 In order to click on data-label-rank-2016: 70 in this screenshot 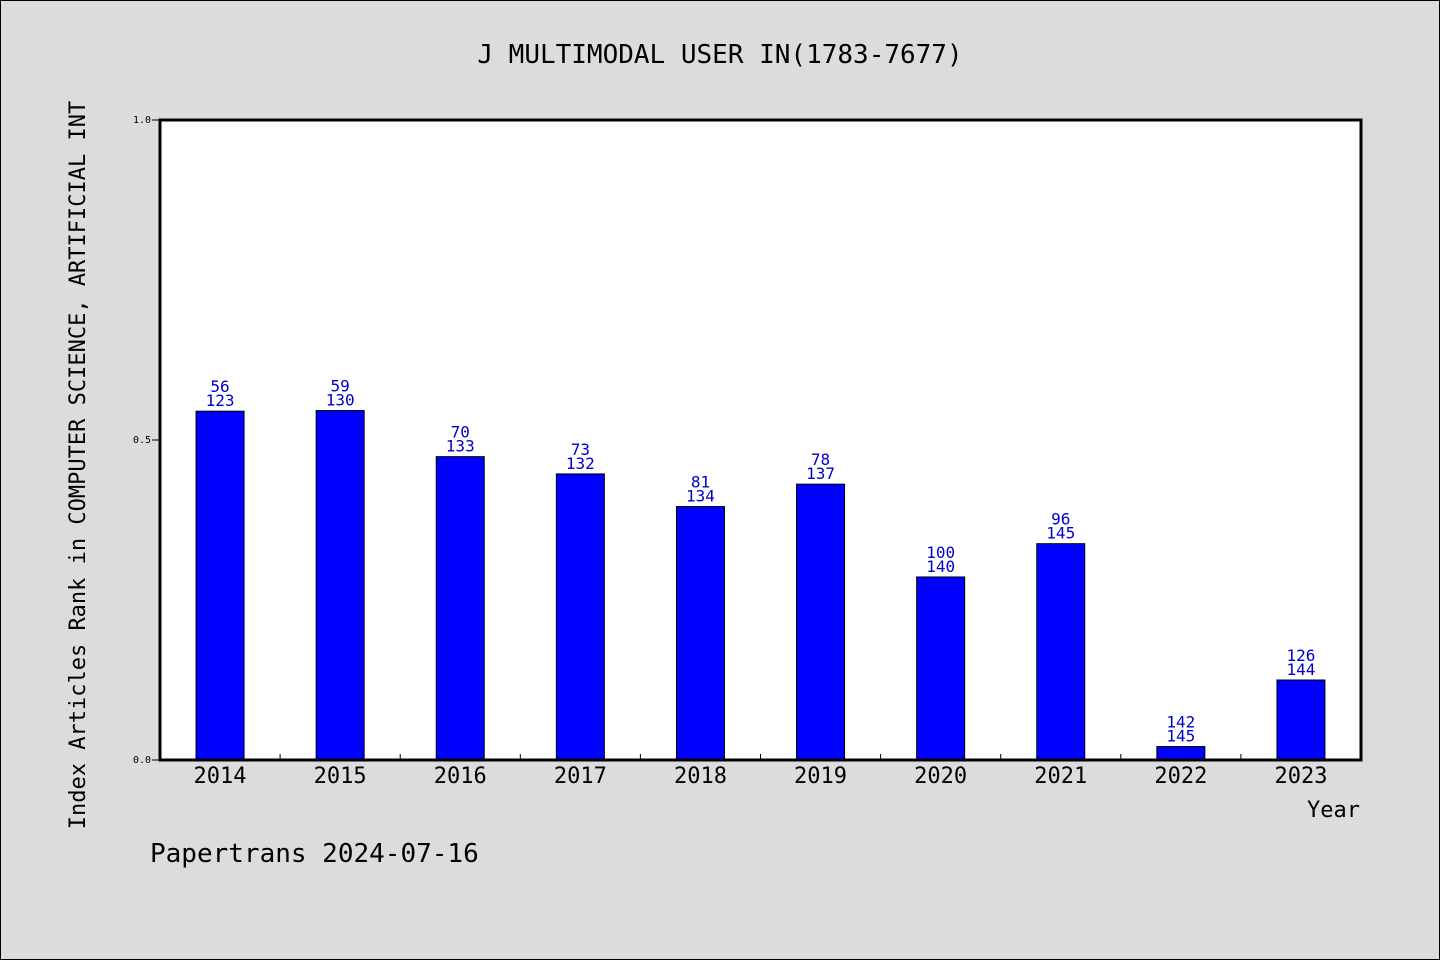, I will do `click(460, 432)`.